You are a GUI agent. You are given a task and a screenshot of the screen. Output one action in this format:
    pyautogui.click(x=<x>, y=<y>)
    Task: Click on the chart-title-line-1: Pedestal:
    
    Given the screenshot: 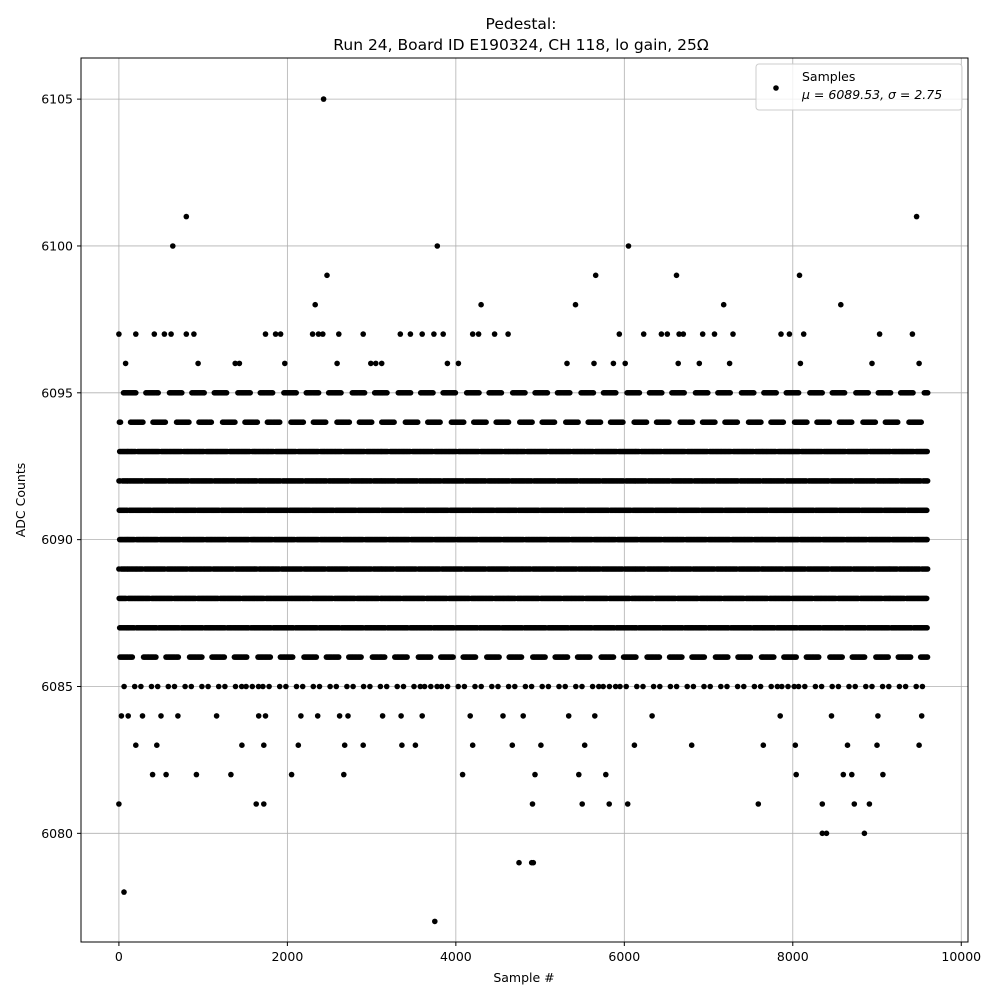 What is the action you would take?
    pyautogui.click(x=521, y=24)
    